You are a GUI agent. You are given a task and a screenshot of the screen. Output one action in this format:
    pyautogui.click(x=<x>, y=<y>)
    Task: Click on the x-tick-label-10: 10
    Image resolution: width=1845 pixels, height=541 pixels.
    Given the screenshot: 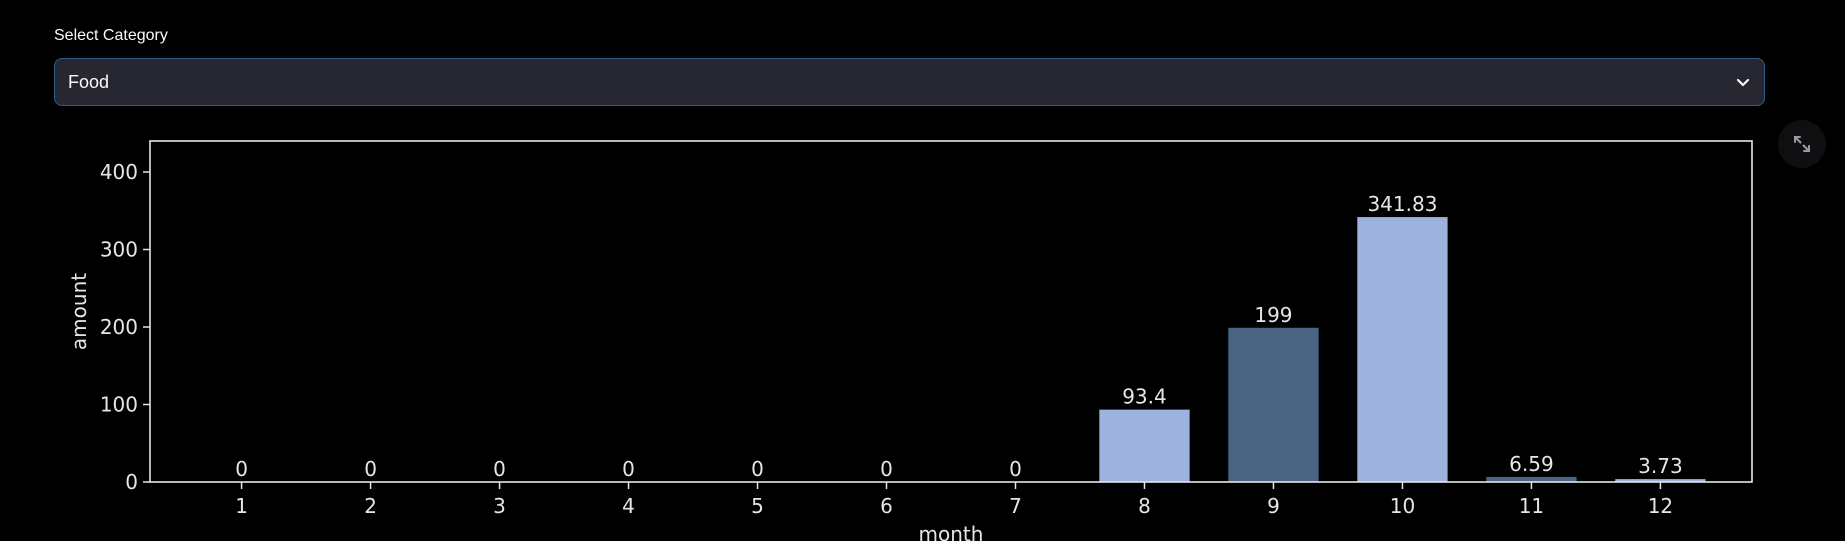 What is the action you would take?
    pyautogui.click(x=1402, y=506)
    